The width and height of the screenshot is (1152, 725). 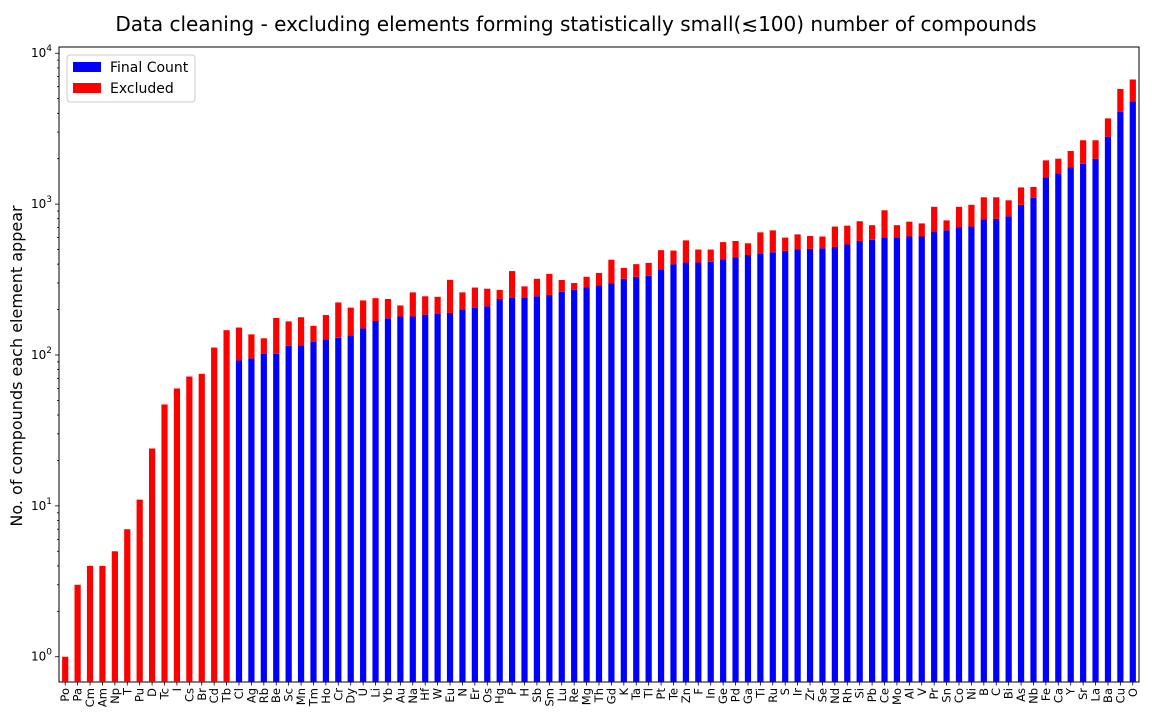 What do you see at coordinates (152, 692) in the screenshot?
I see `x-tick-label: D` at bounding box center [152, 692].